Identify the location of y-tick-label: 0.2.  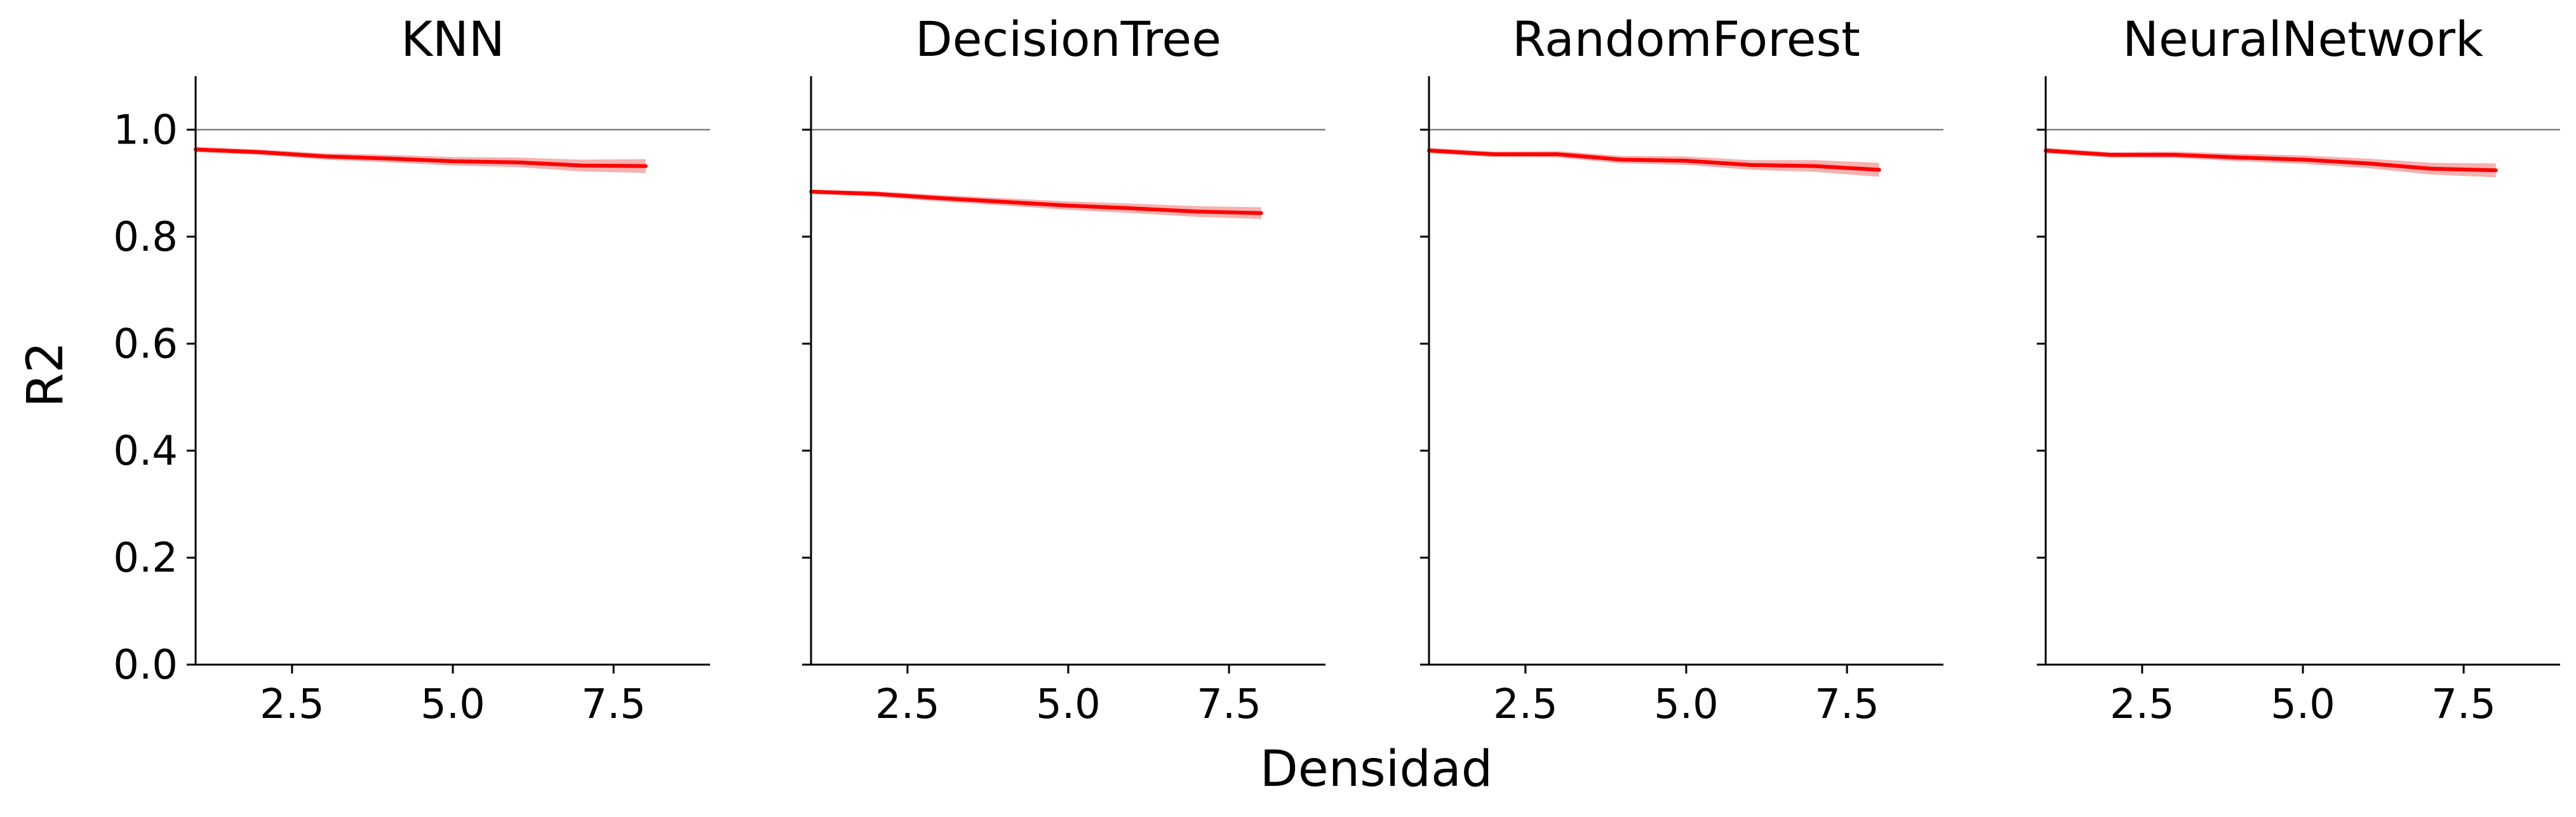
(145, 558).